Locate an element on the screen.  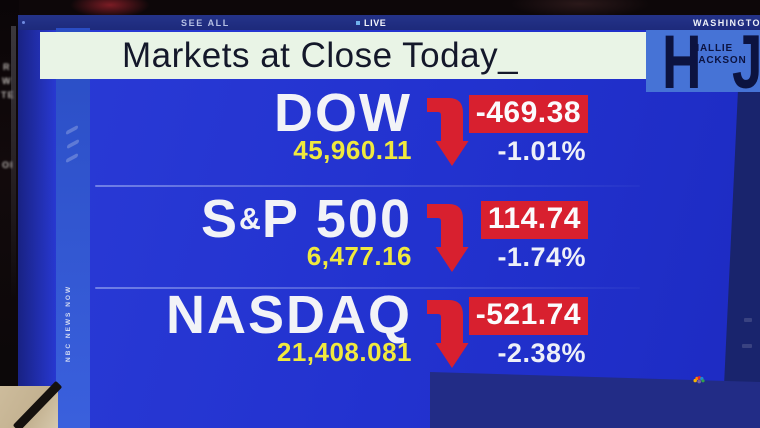
index-last-value: 45,960.11 is located at coordinates (352, 150).